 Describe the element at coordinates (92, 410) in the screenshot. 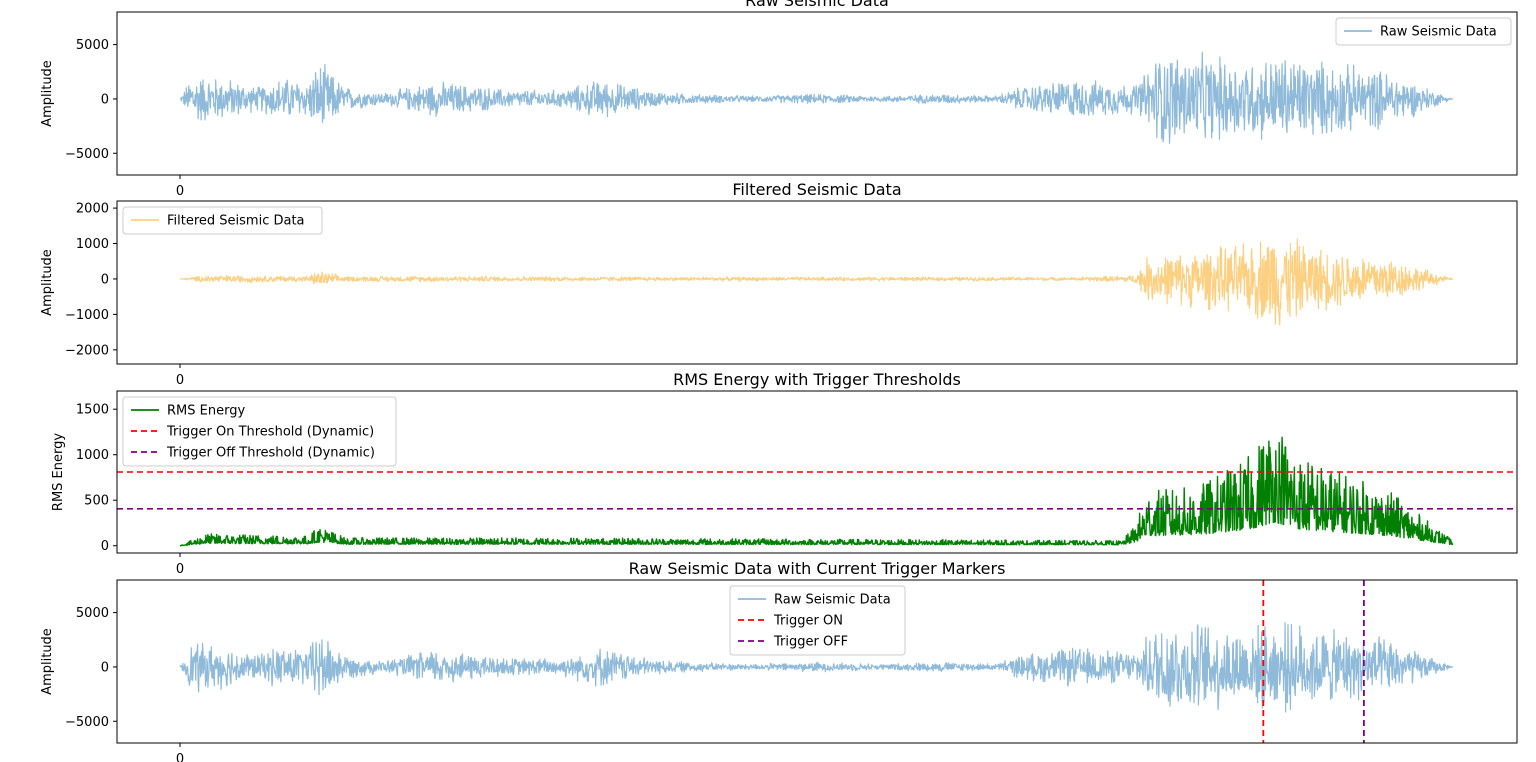

I see `y-tick-label: 1500` at that location.